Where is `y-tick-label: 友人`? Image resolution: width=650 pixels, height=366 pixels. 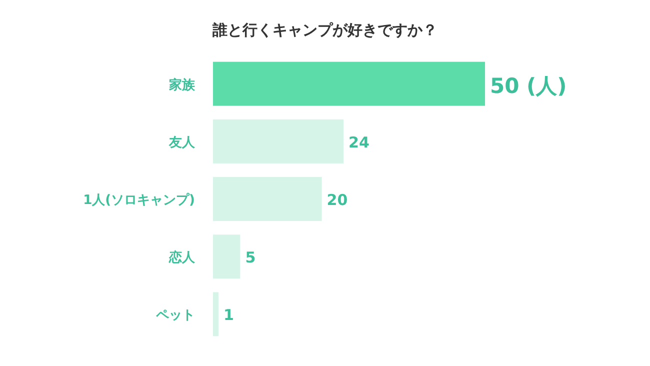
y-tick-label: 友人 is located at coordinates (182, 142).